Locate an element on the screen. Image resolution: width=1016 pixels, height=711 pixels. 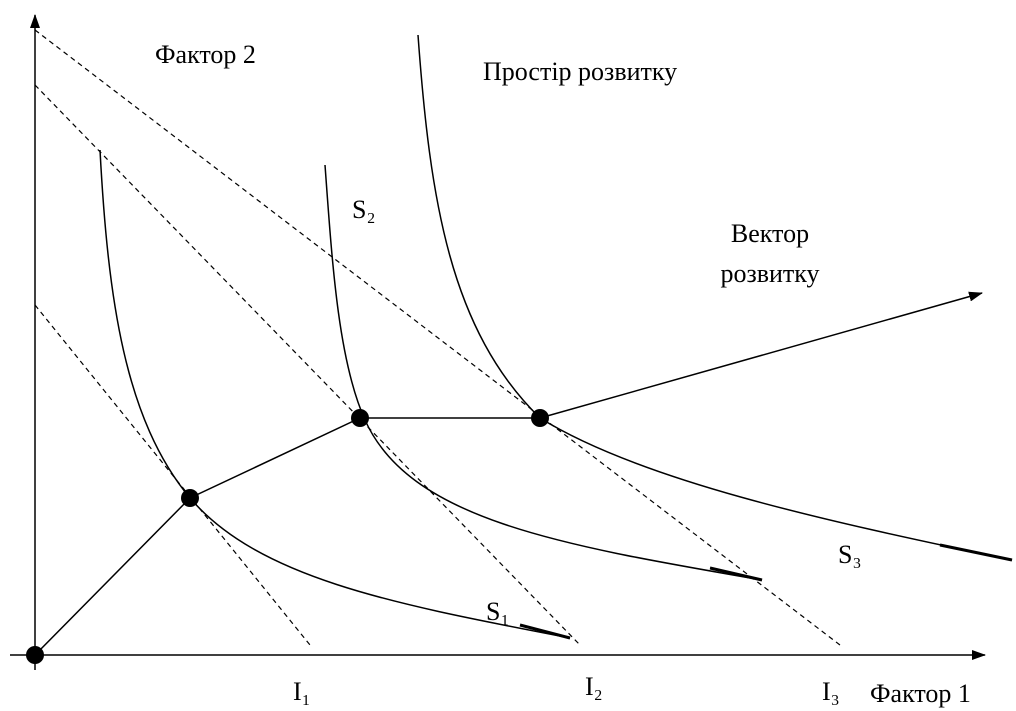
isoquant-s3-end is located at coordinates (976, 552).